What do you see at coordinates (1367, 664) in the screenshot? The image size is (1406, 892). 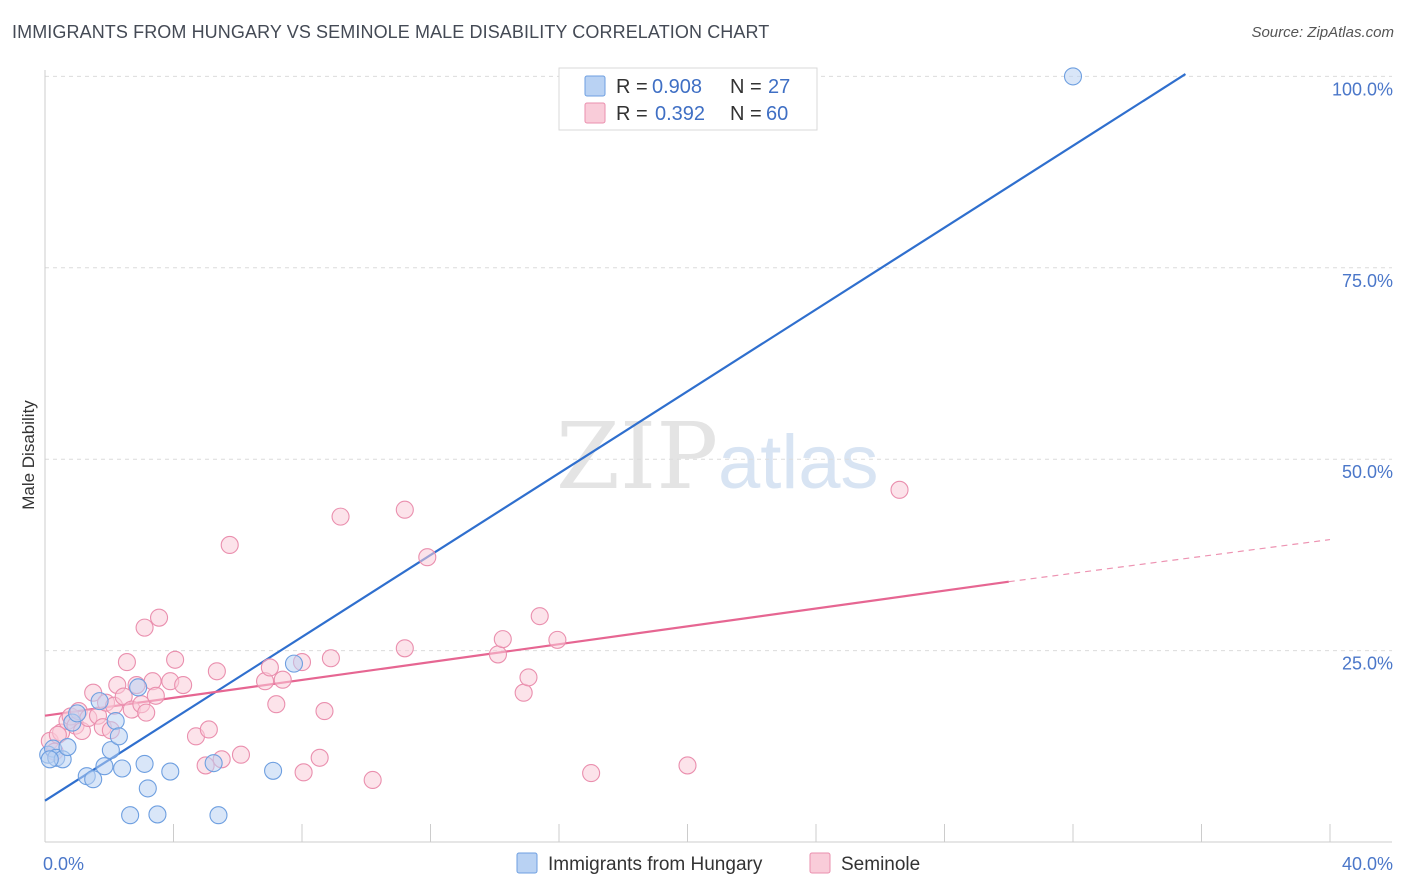 I see `y-tick-label: 25.0%` at bounding box center [1367, 664].